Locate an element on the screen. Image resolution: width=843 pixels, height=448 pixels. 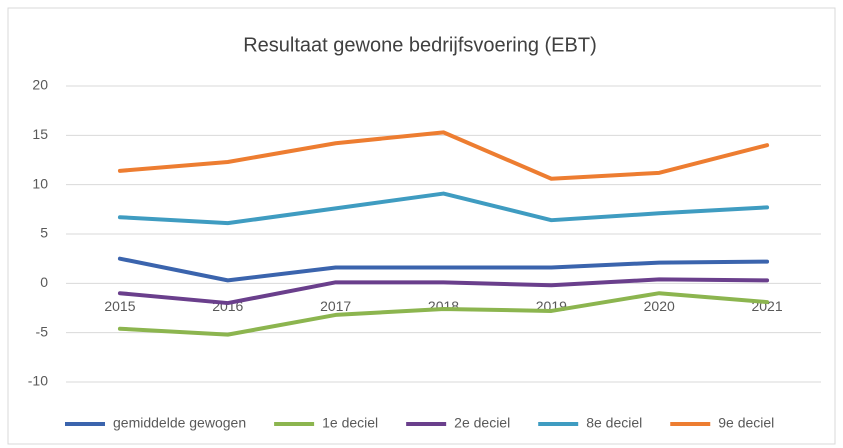
legend-label: gemiddelde gewogen is located at coordinates (179, 423).